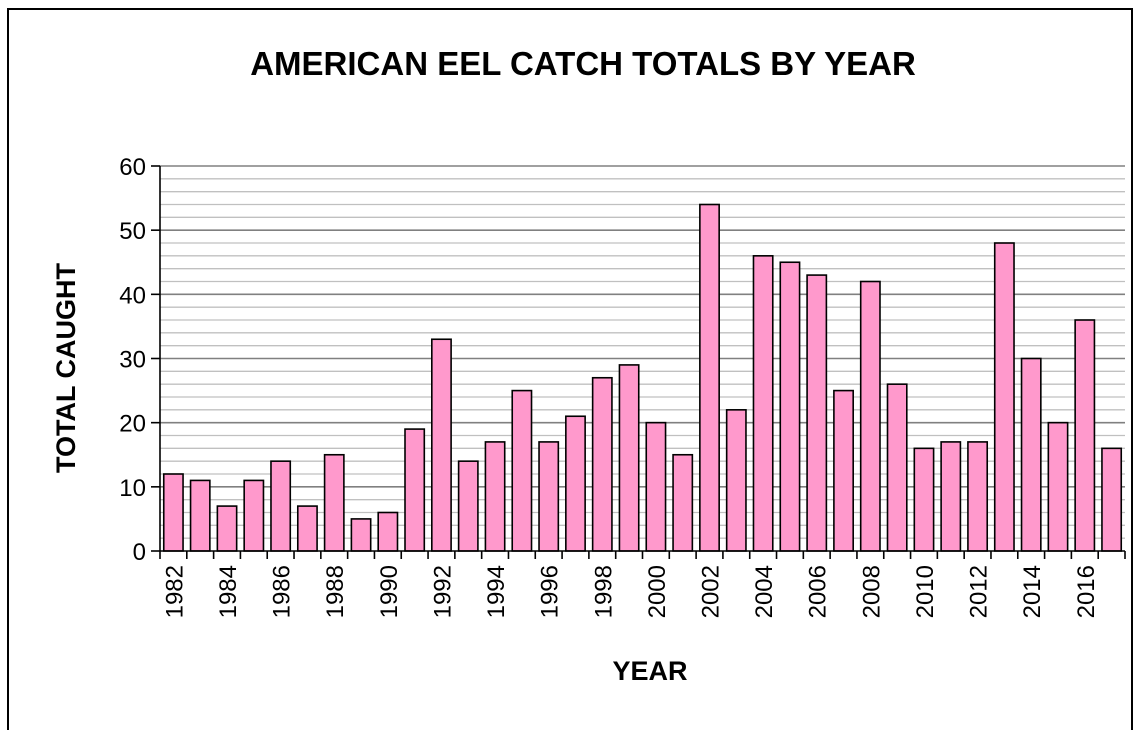 Image resolution: width=1141 pixels, height=730 pixels. What do you see at coordinates (228, 591) in the screenshot?
I see `x-tick-label: 1984` at bounding box center [228, 591].